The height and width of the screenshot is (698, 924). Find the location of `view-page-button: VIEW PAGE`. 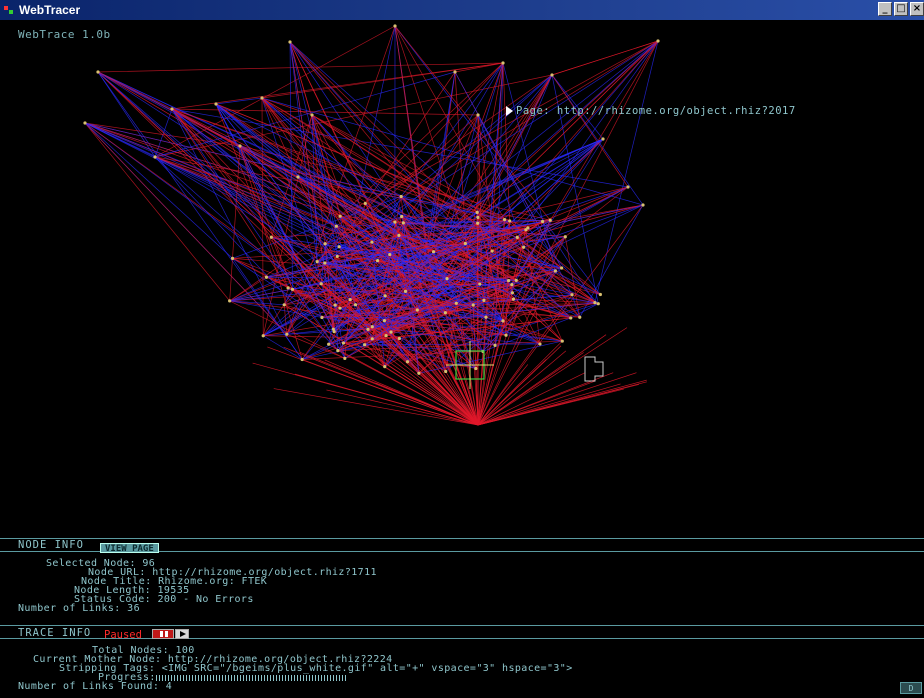

view-page-button: VIEW PAGE is located at coordinates (129, 548).